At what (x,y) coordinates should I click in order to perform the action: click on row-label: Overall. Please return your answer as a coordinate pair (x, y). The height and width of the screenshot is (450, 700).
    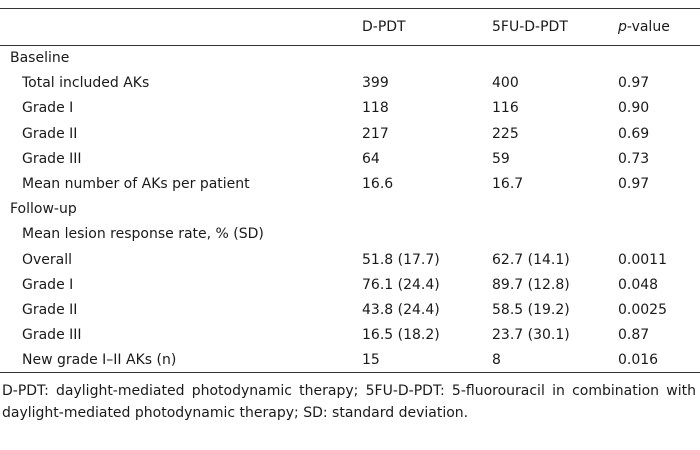
    Looking at the image, I should click on (47, 259).